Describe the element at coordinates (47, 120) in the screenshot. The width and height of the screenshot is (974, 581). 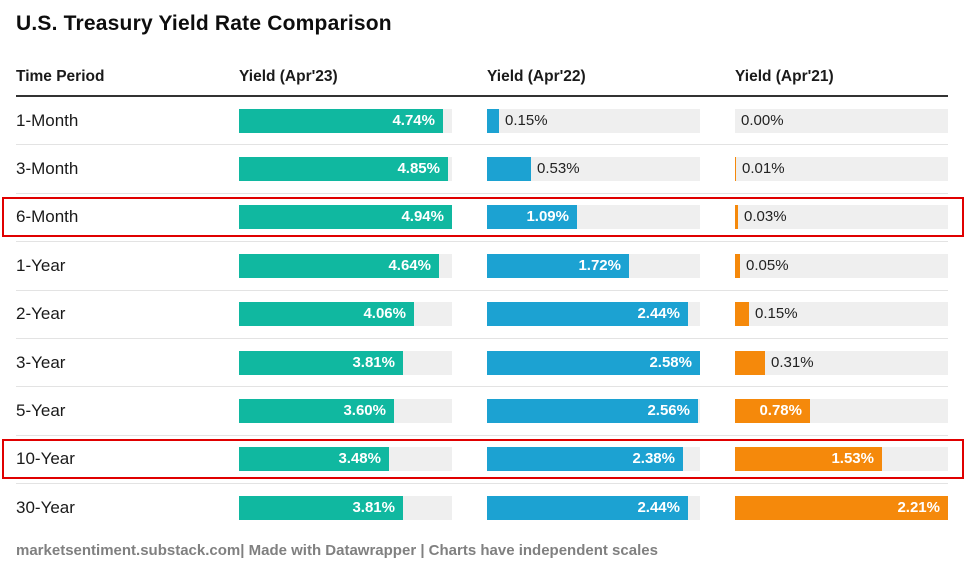
I see `row-label: 1-Month` at that location.